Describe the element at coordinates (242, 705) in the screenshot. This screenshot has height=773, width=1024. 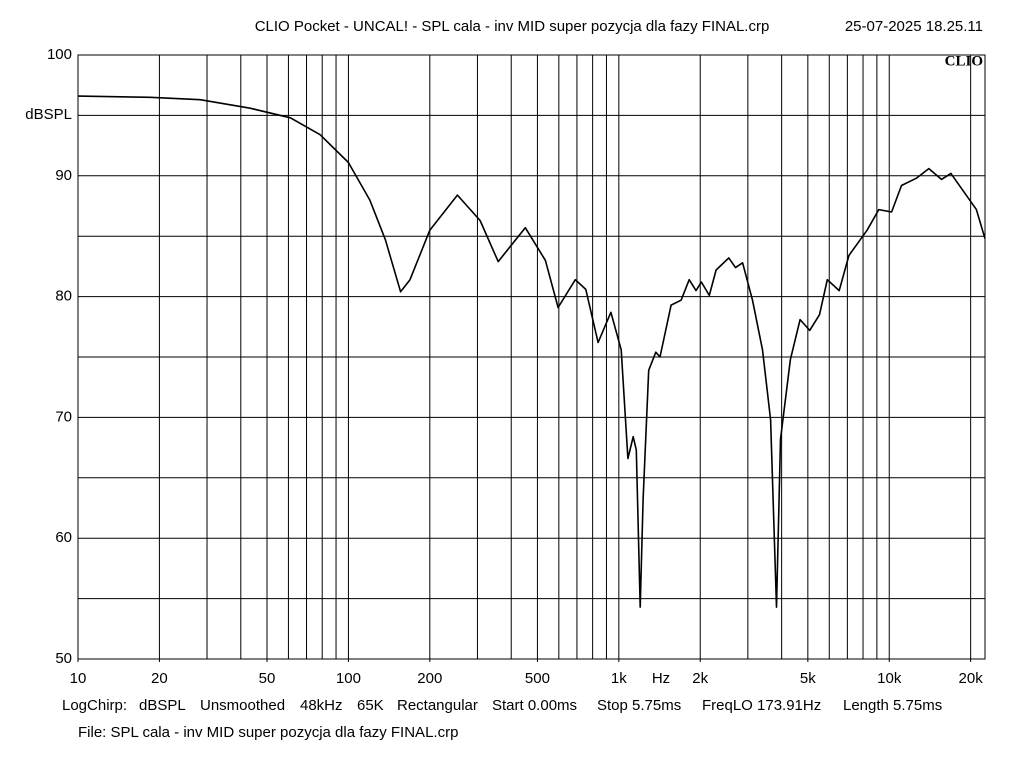
I see `info: Unsmoothed` at that location.